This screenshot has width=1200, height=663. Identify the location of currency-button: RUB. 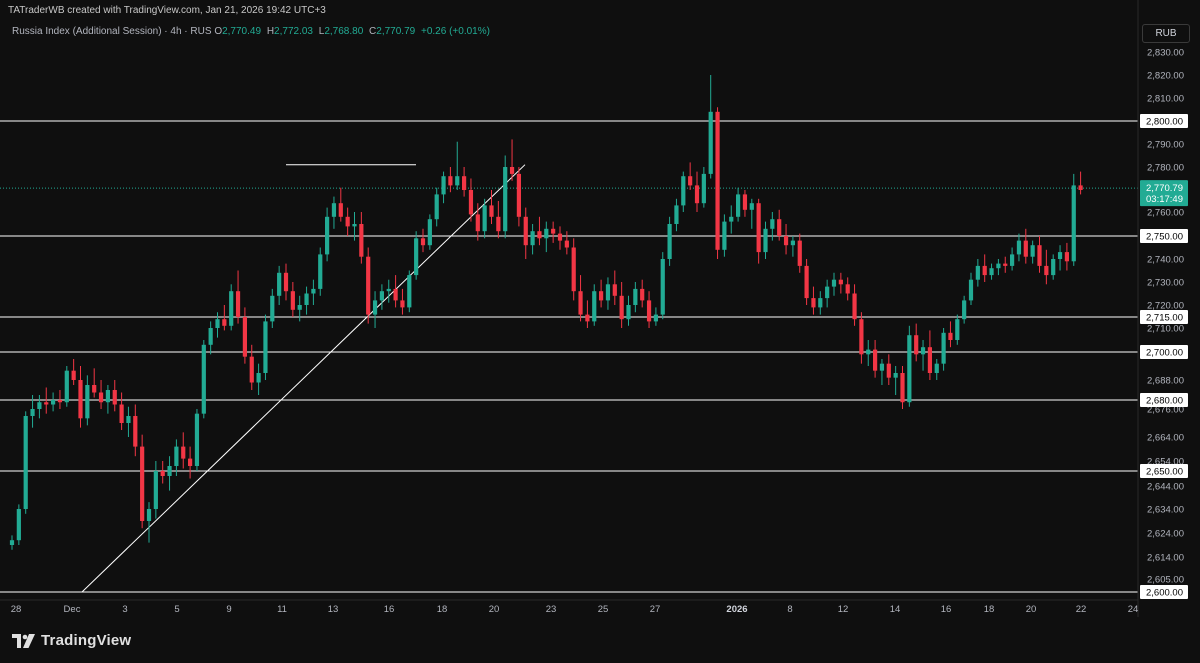
(1166, 33).